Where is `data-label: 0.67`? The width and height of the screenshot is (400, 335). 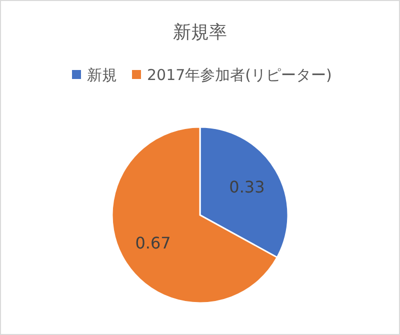 data-label: 0.67 is located at coordinates (153, 242).